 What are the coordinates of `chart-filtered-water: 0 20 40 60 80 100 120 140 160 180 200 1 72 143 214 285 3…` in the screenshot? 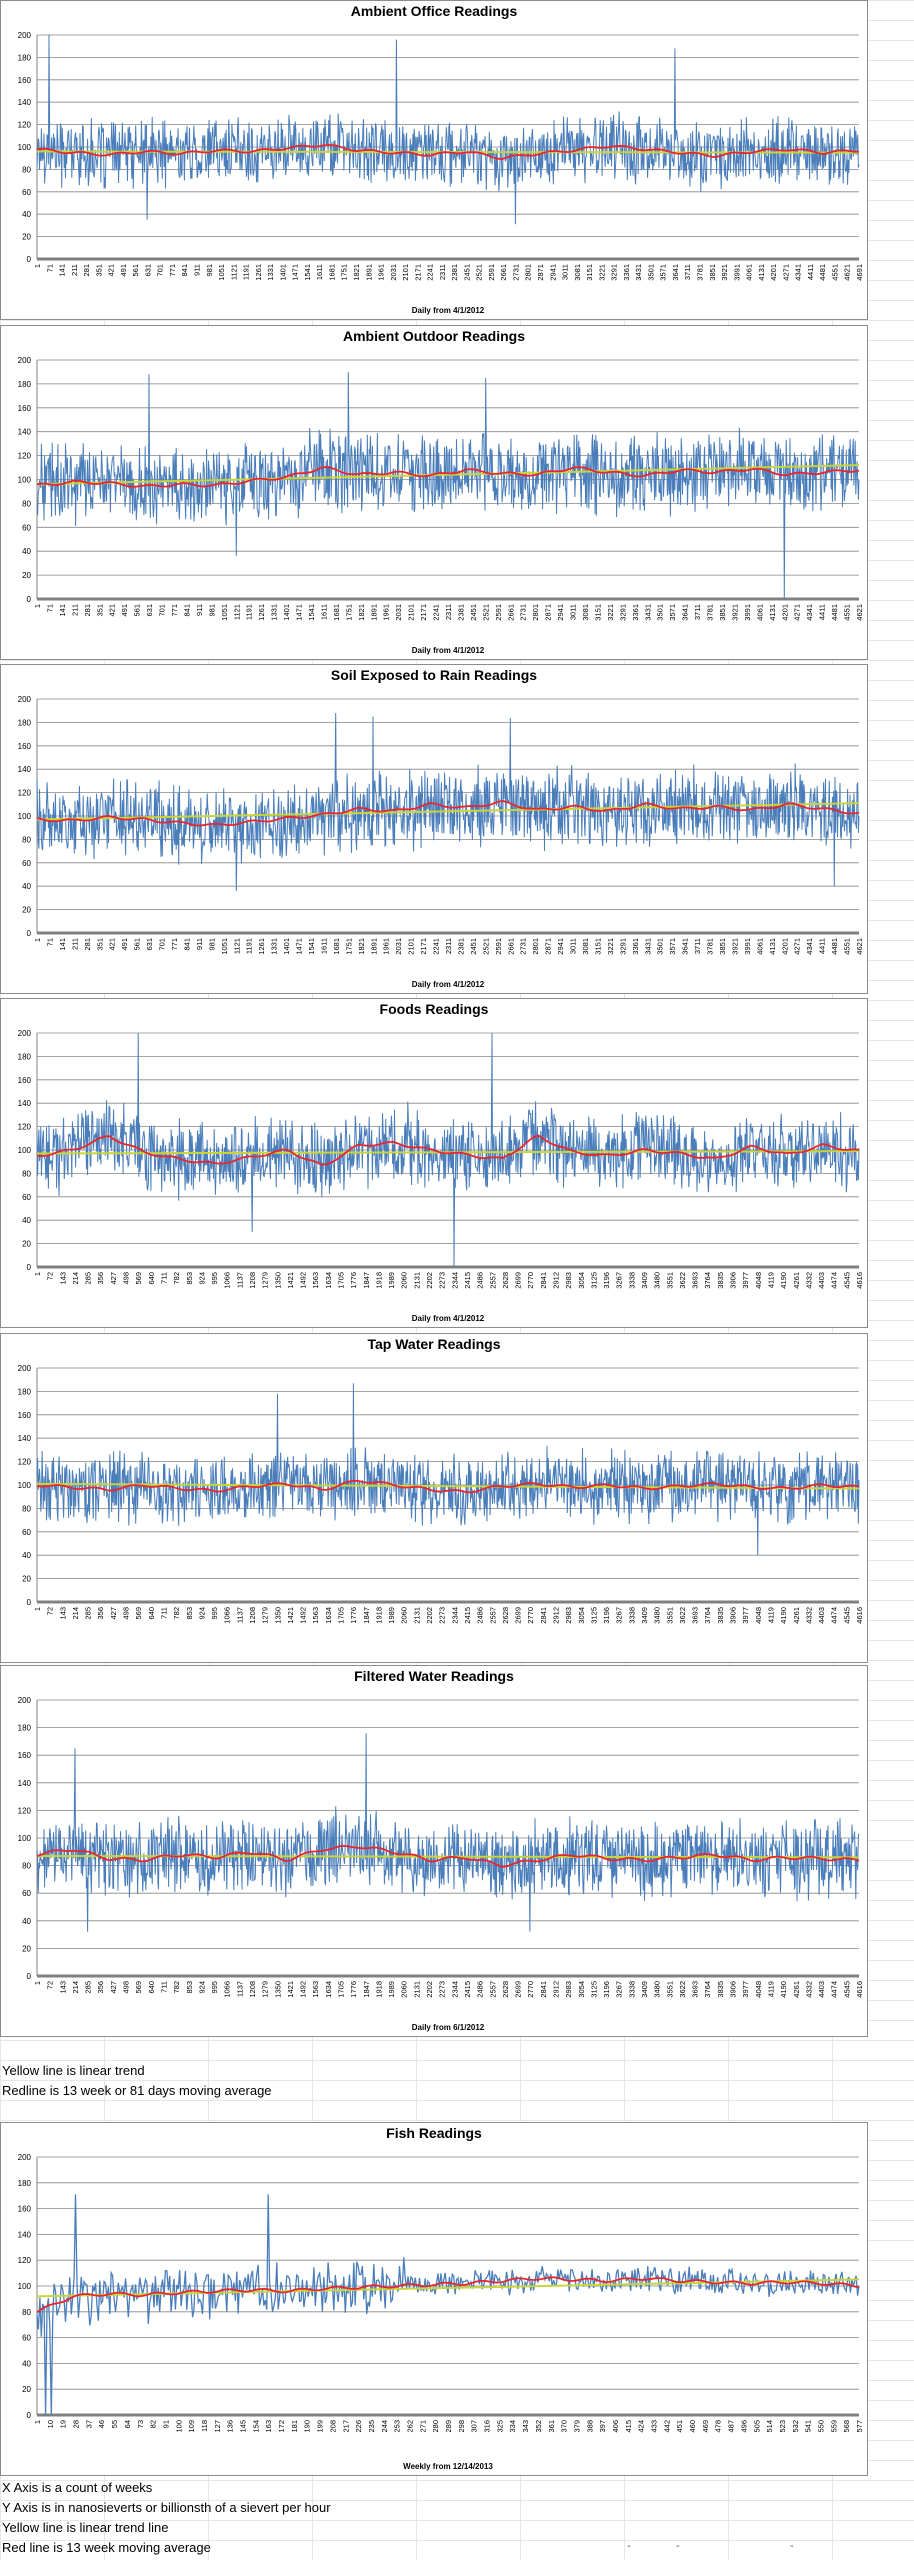 It's located at (434, 1851).